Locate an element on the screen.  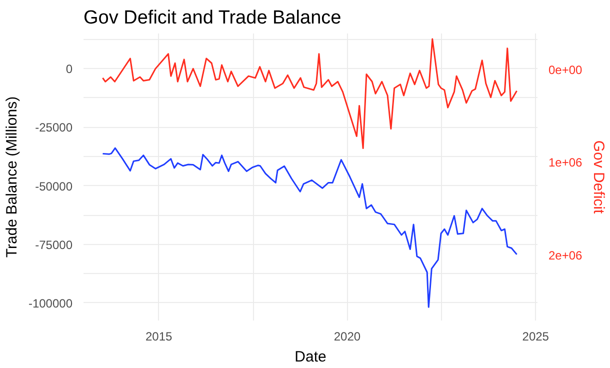
x-tick-label: 2020 is located at coordinates (347, 337).